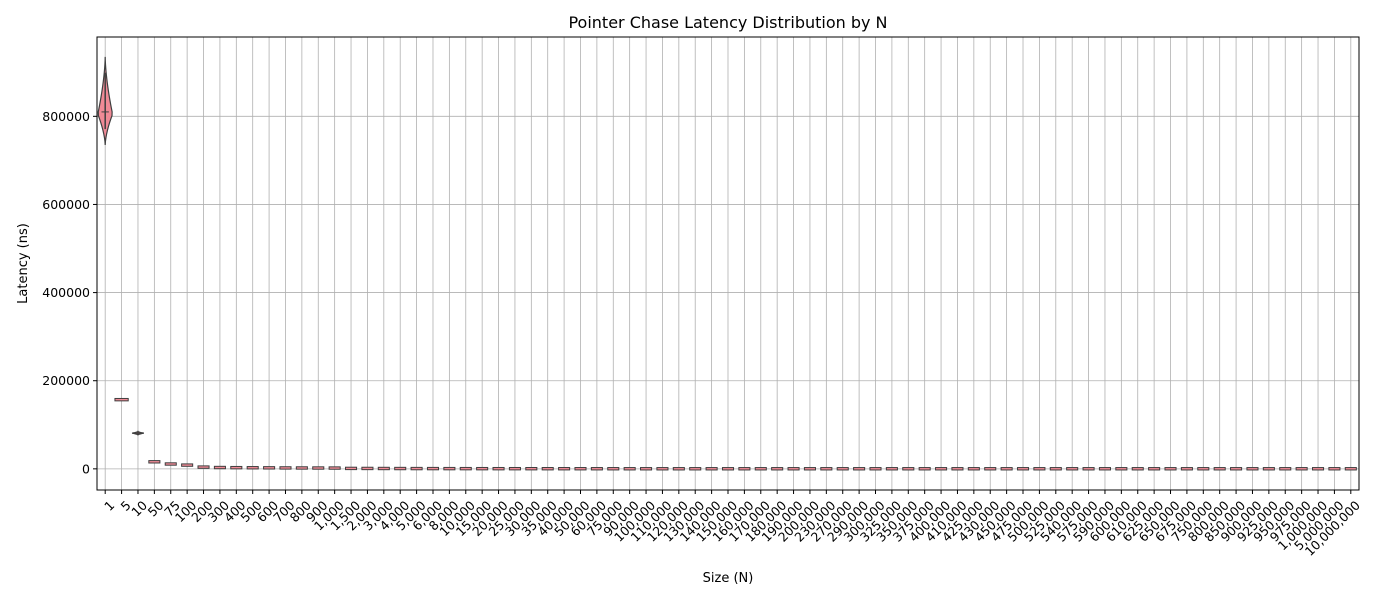 The height and width of the screenshot is (600, 1400). Describe the element at coordinates (109, 506) in the screenshot. I see `x-tick-label: 1` at that location.